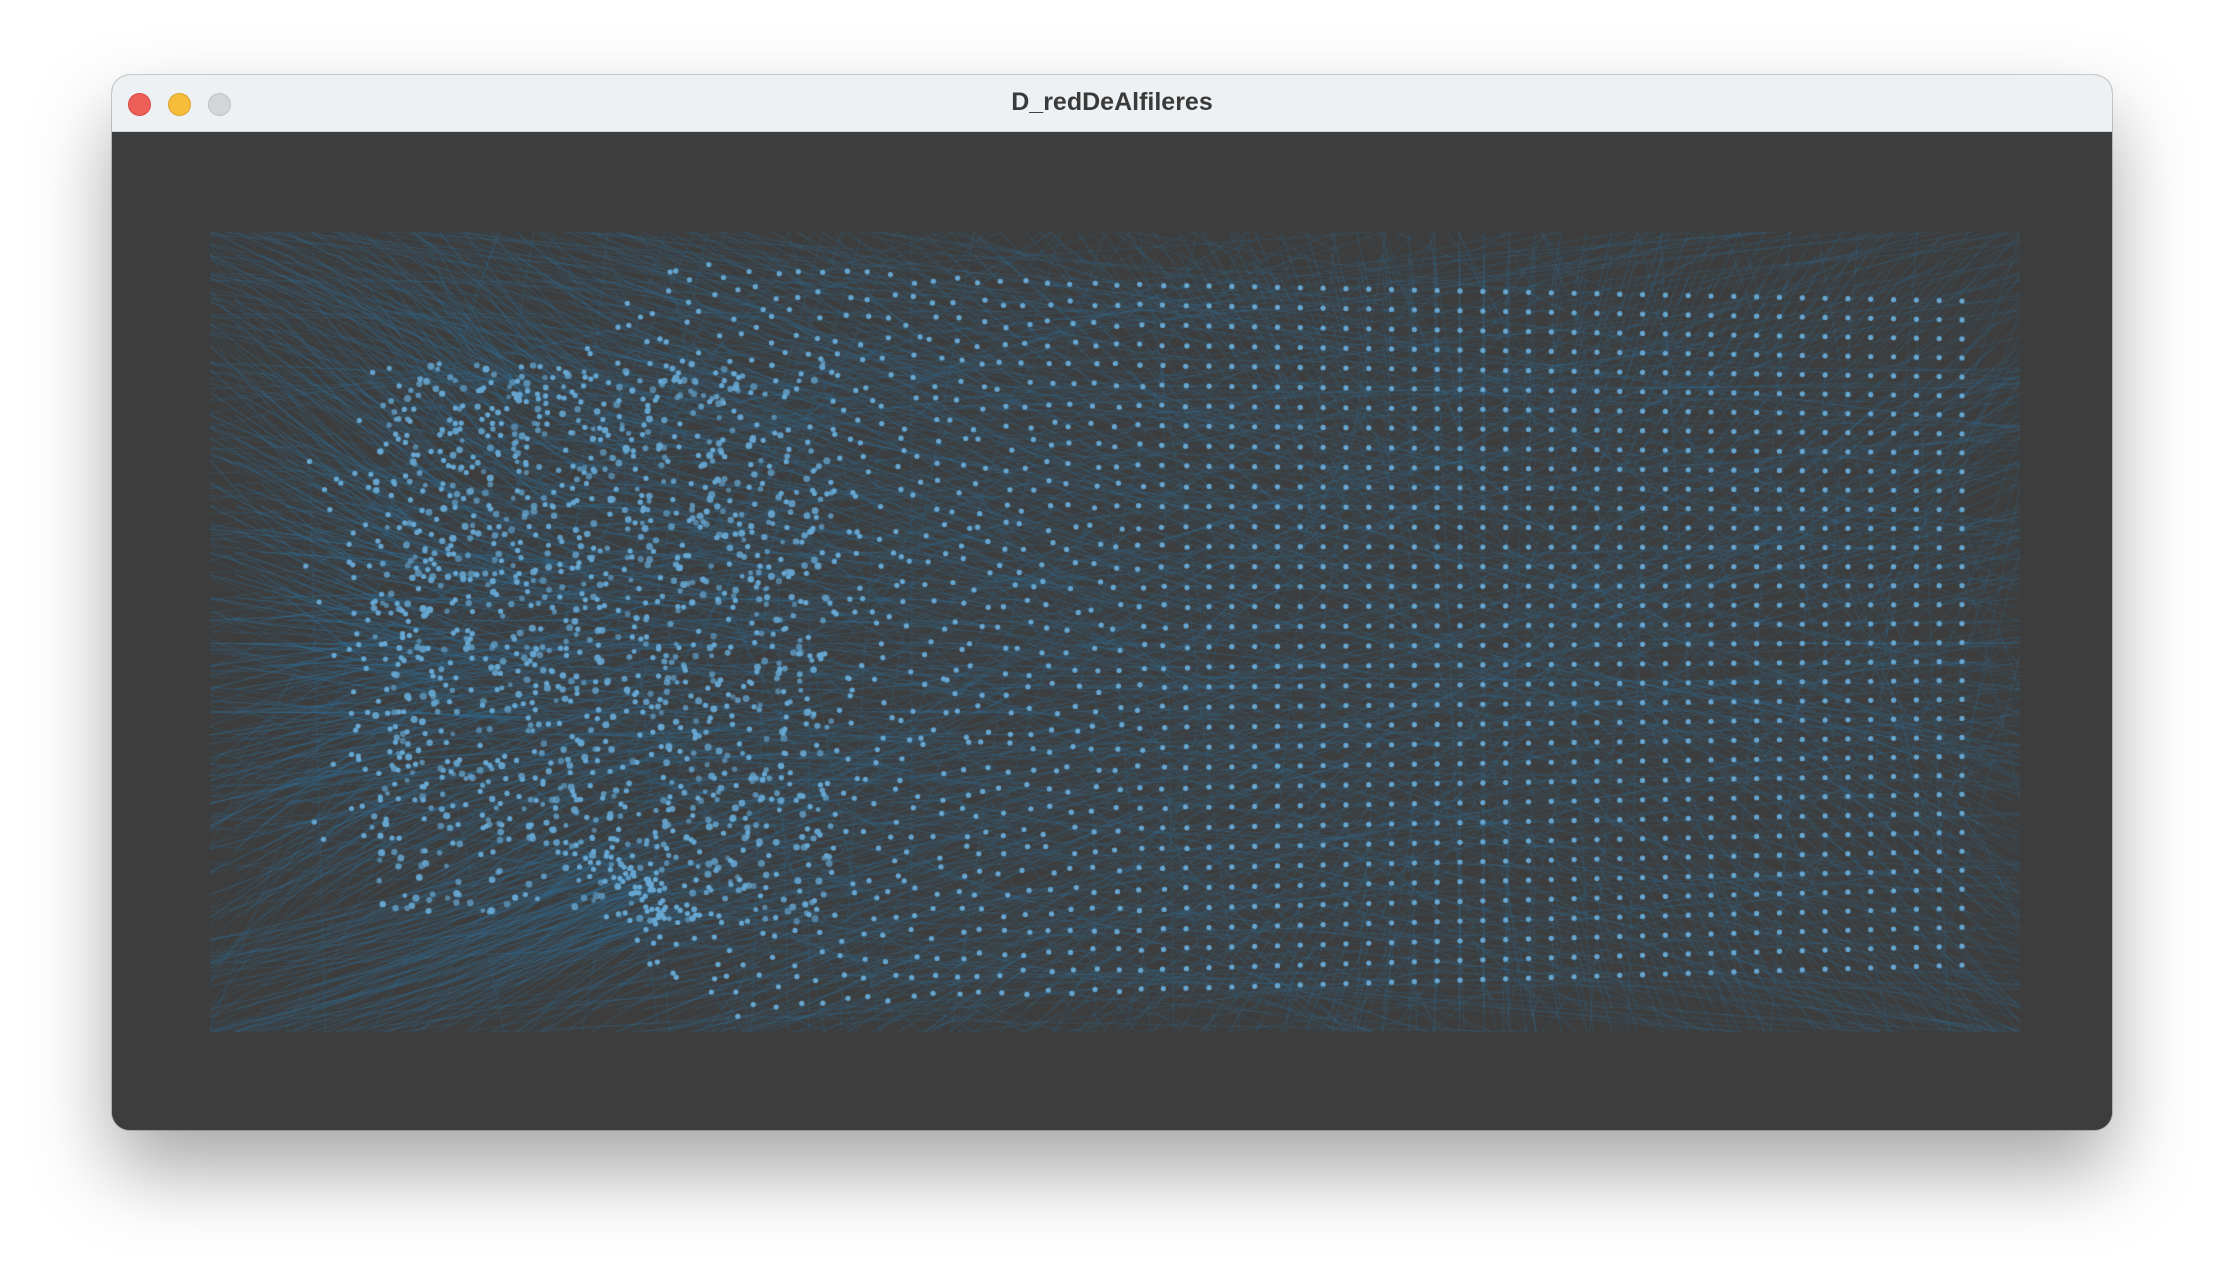  What do you see at coordinates (179, 104) in the screenshot?
I see `minimize-window-button` at bounding box center [179, 104].